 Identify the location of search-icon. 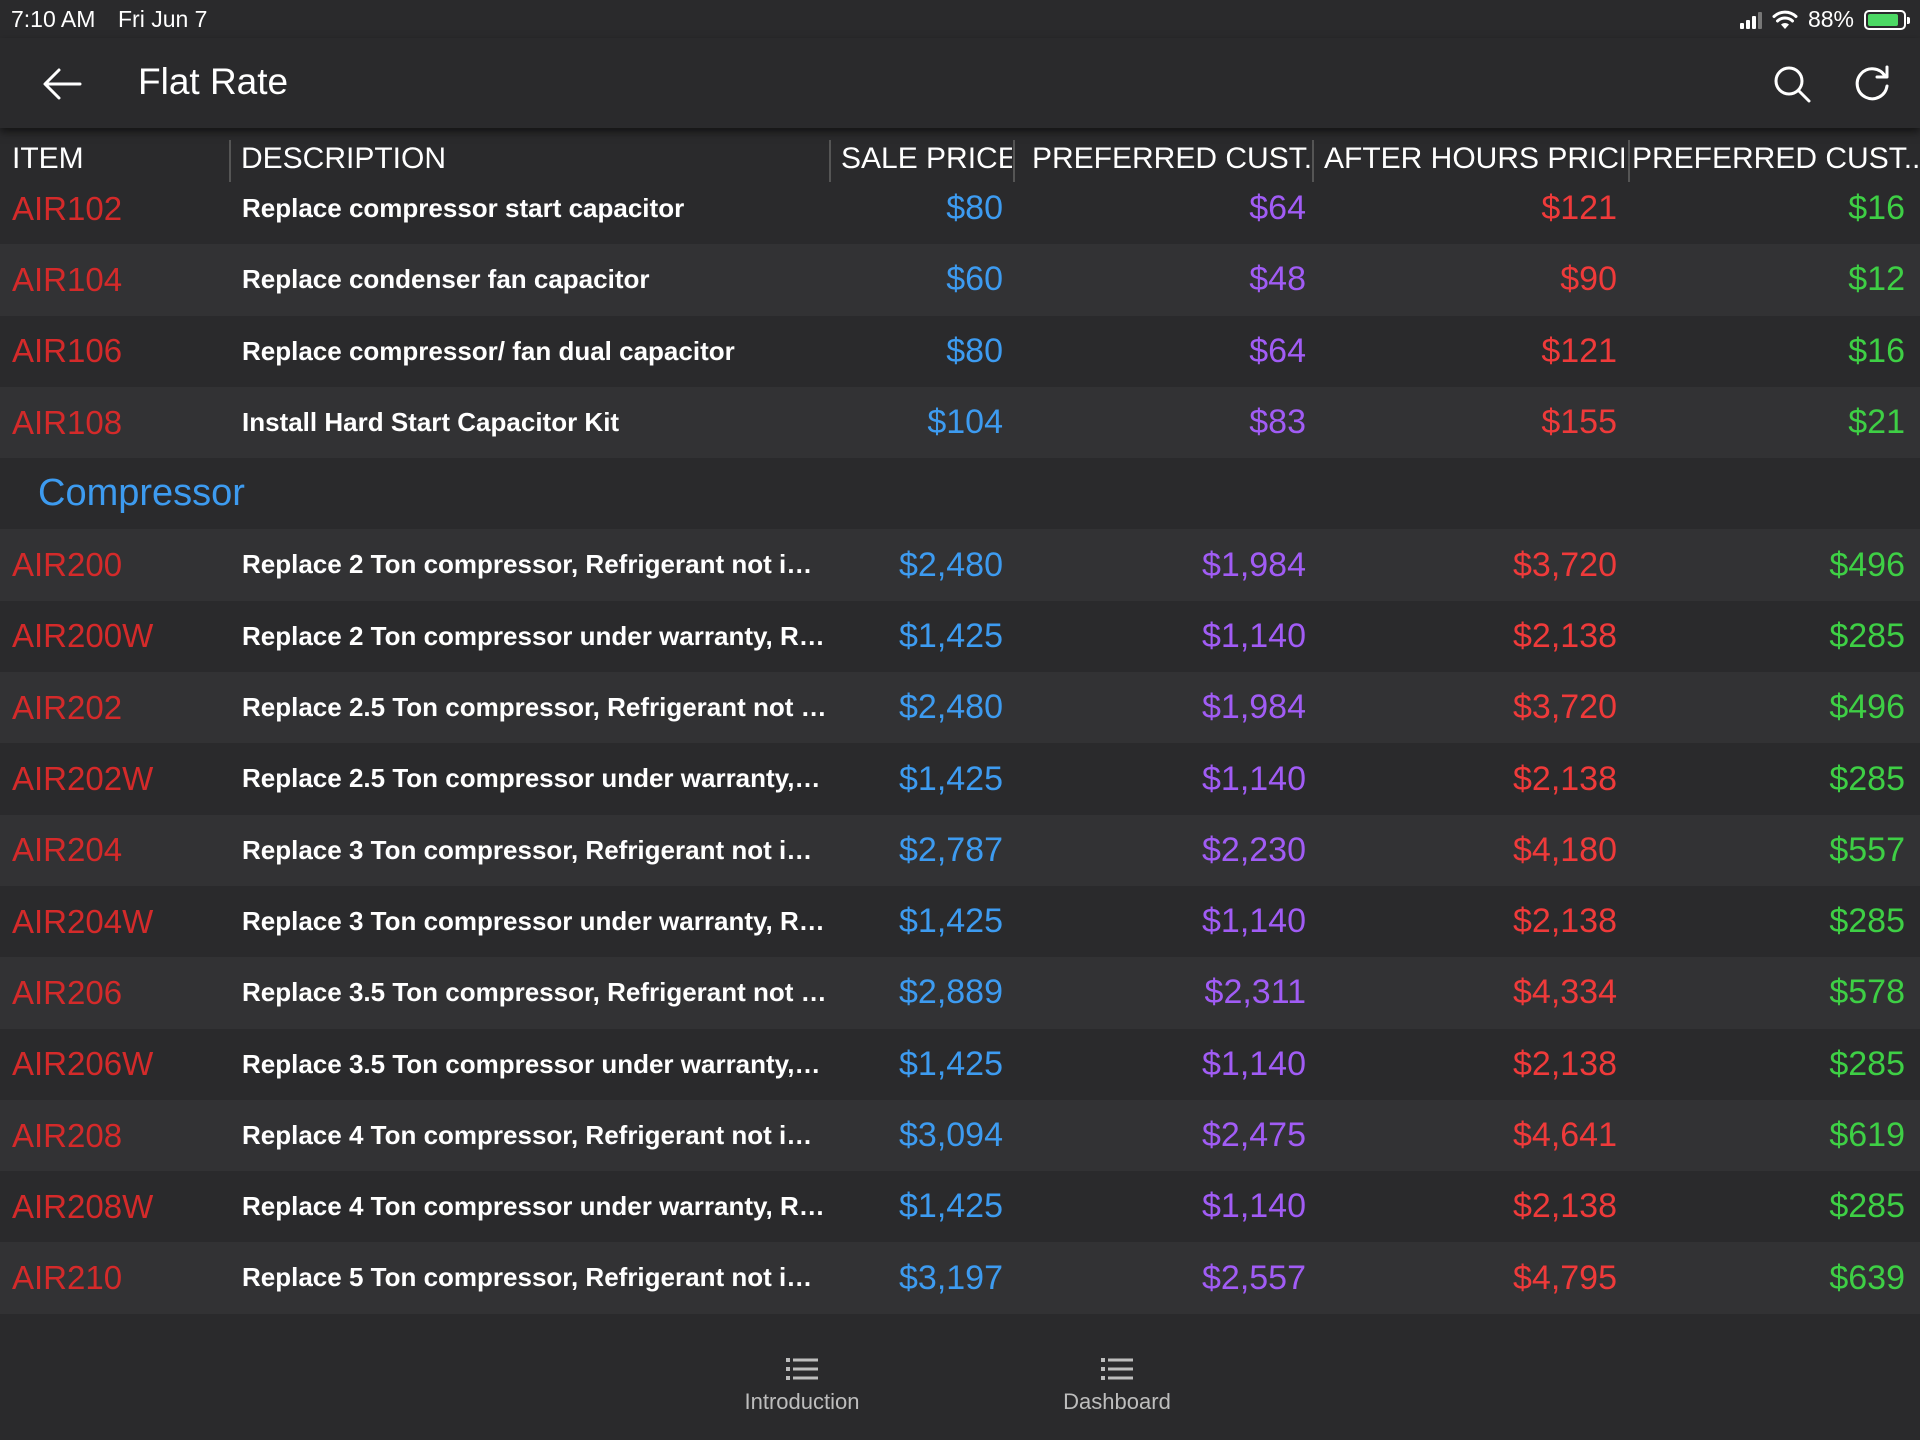
(1792, 84).